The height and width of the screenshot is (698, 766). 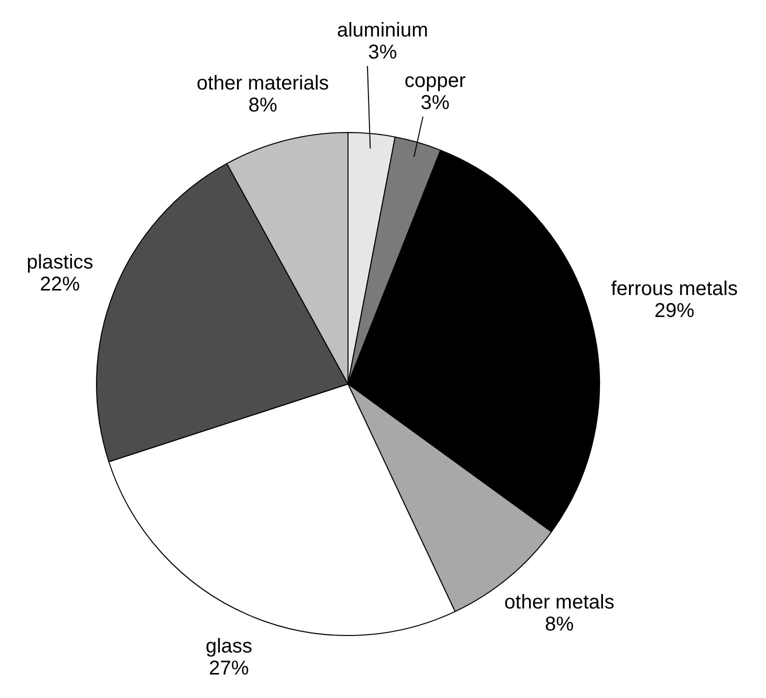 I want to click on slice-label: ferrous metals, so click(x=674, y=289).